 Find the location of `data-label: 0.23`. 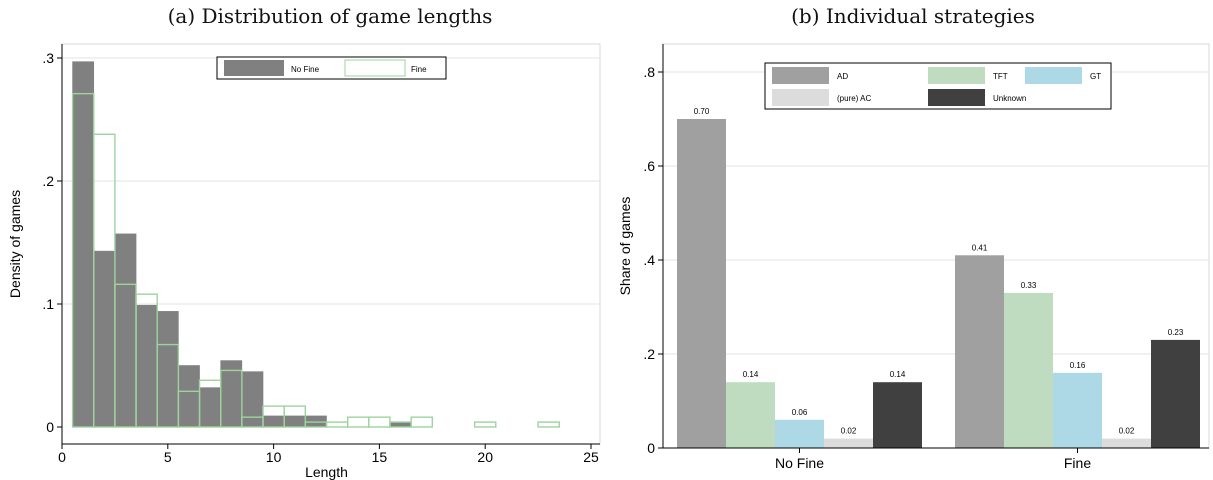

data-label: 0.23 is located at coordinates (1176, 332).